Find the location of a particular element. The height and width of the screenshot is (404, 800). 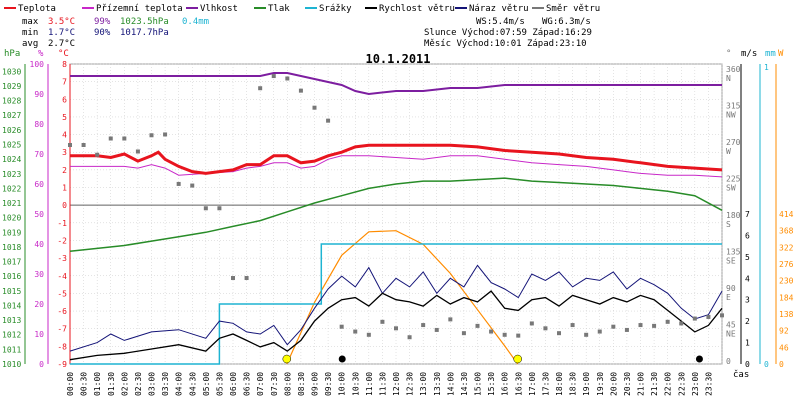

tick-hpa: 1019 is located at coordinates (11, 232).